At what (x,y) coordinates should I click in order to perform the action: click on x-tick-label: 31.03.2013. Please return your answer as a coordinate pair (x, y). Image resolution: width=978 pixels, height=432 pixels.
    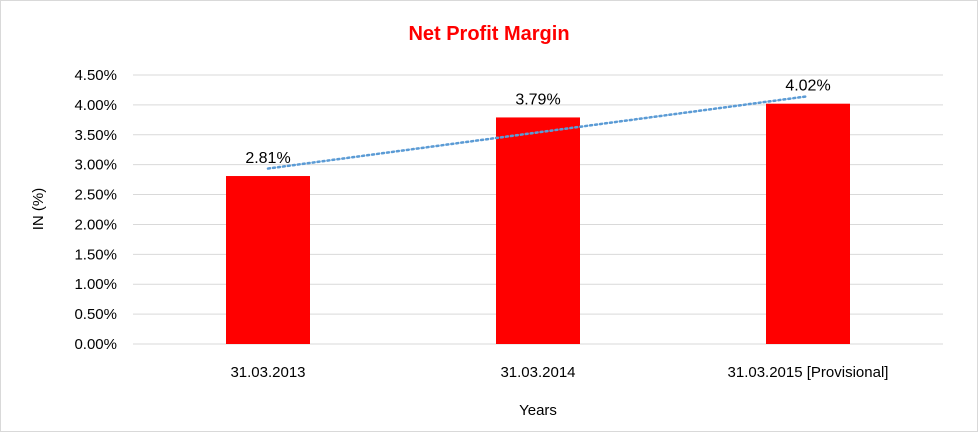
    Looking at the image, I should click on (267, 372).